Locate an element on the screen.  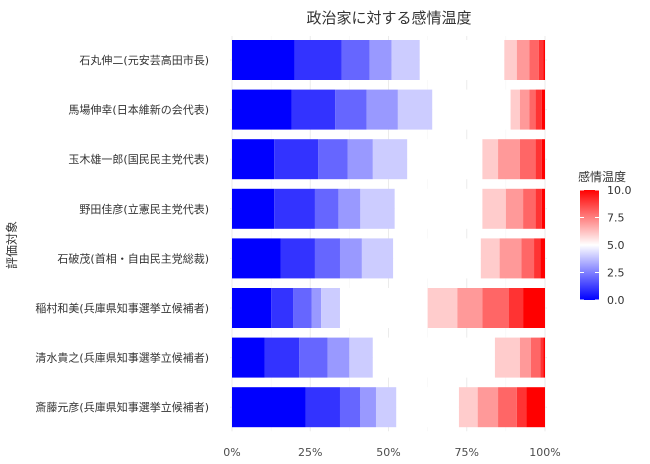
category-label: 玉木雄一郎(国民民主党代表) is located at coordinates (138, 159).